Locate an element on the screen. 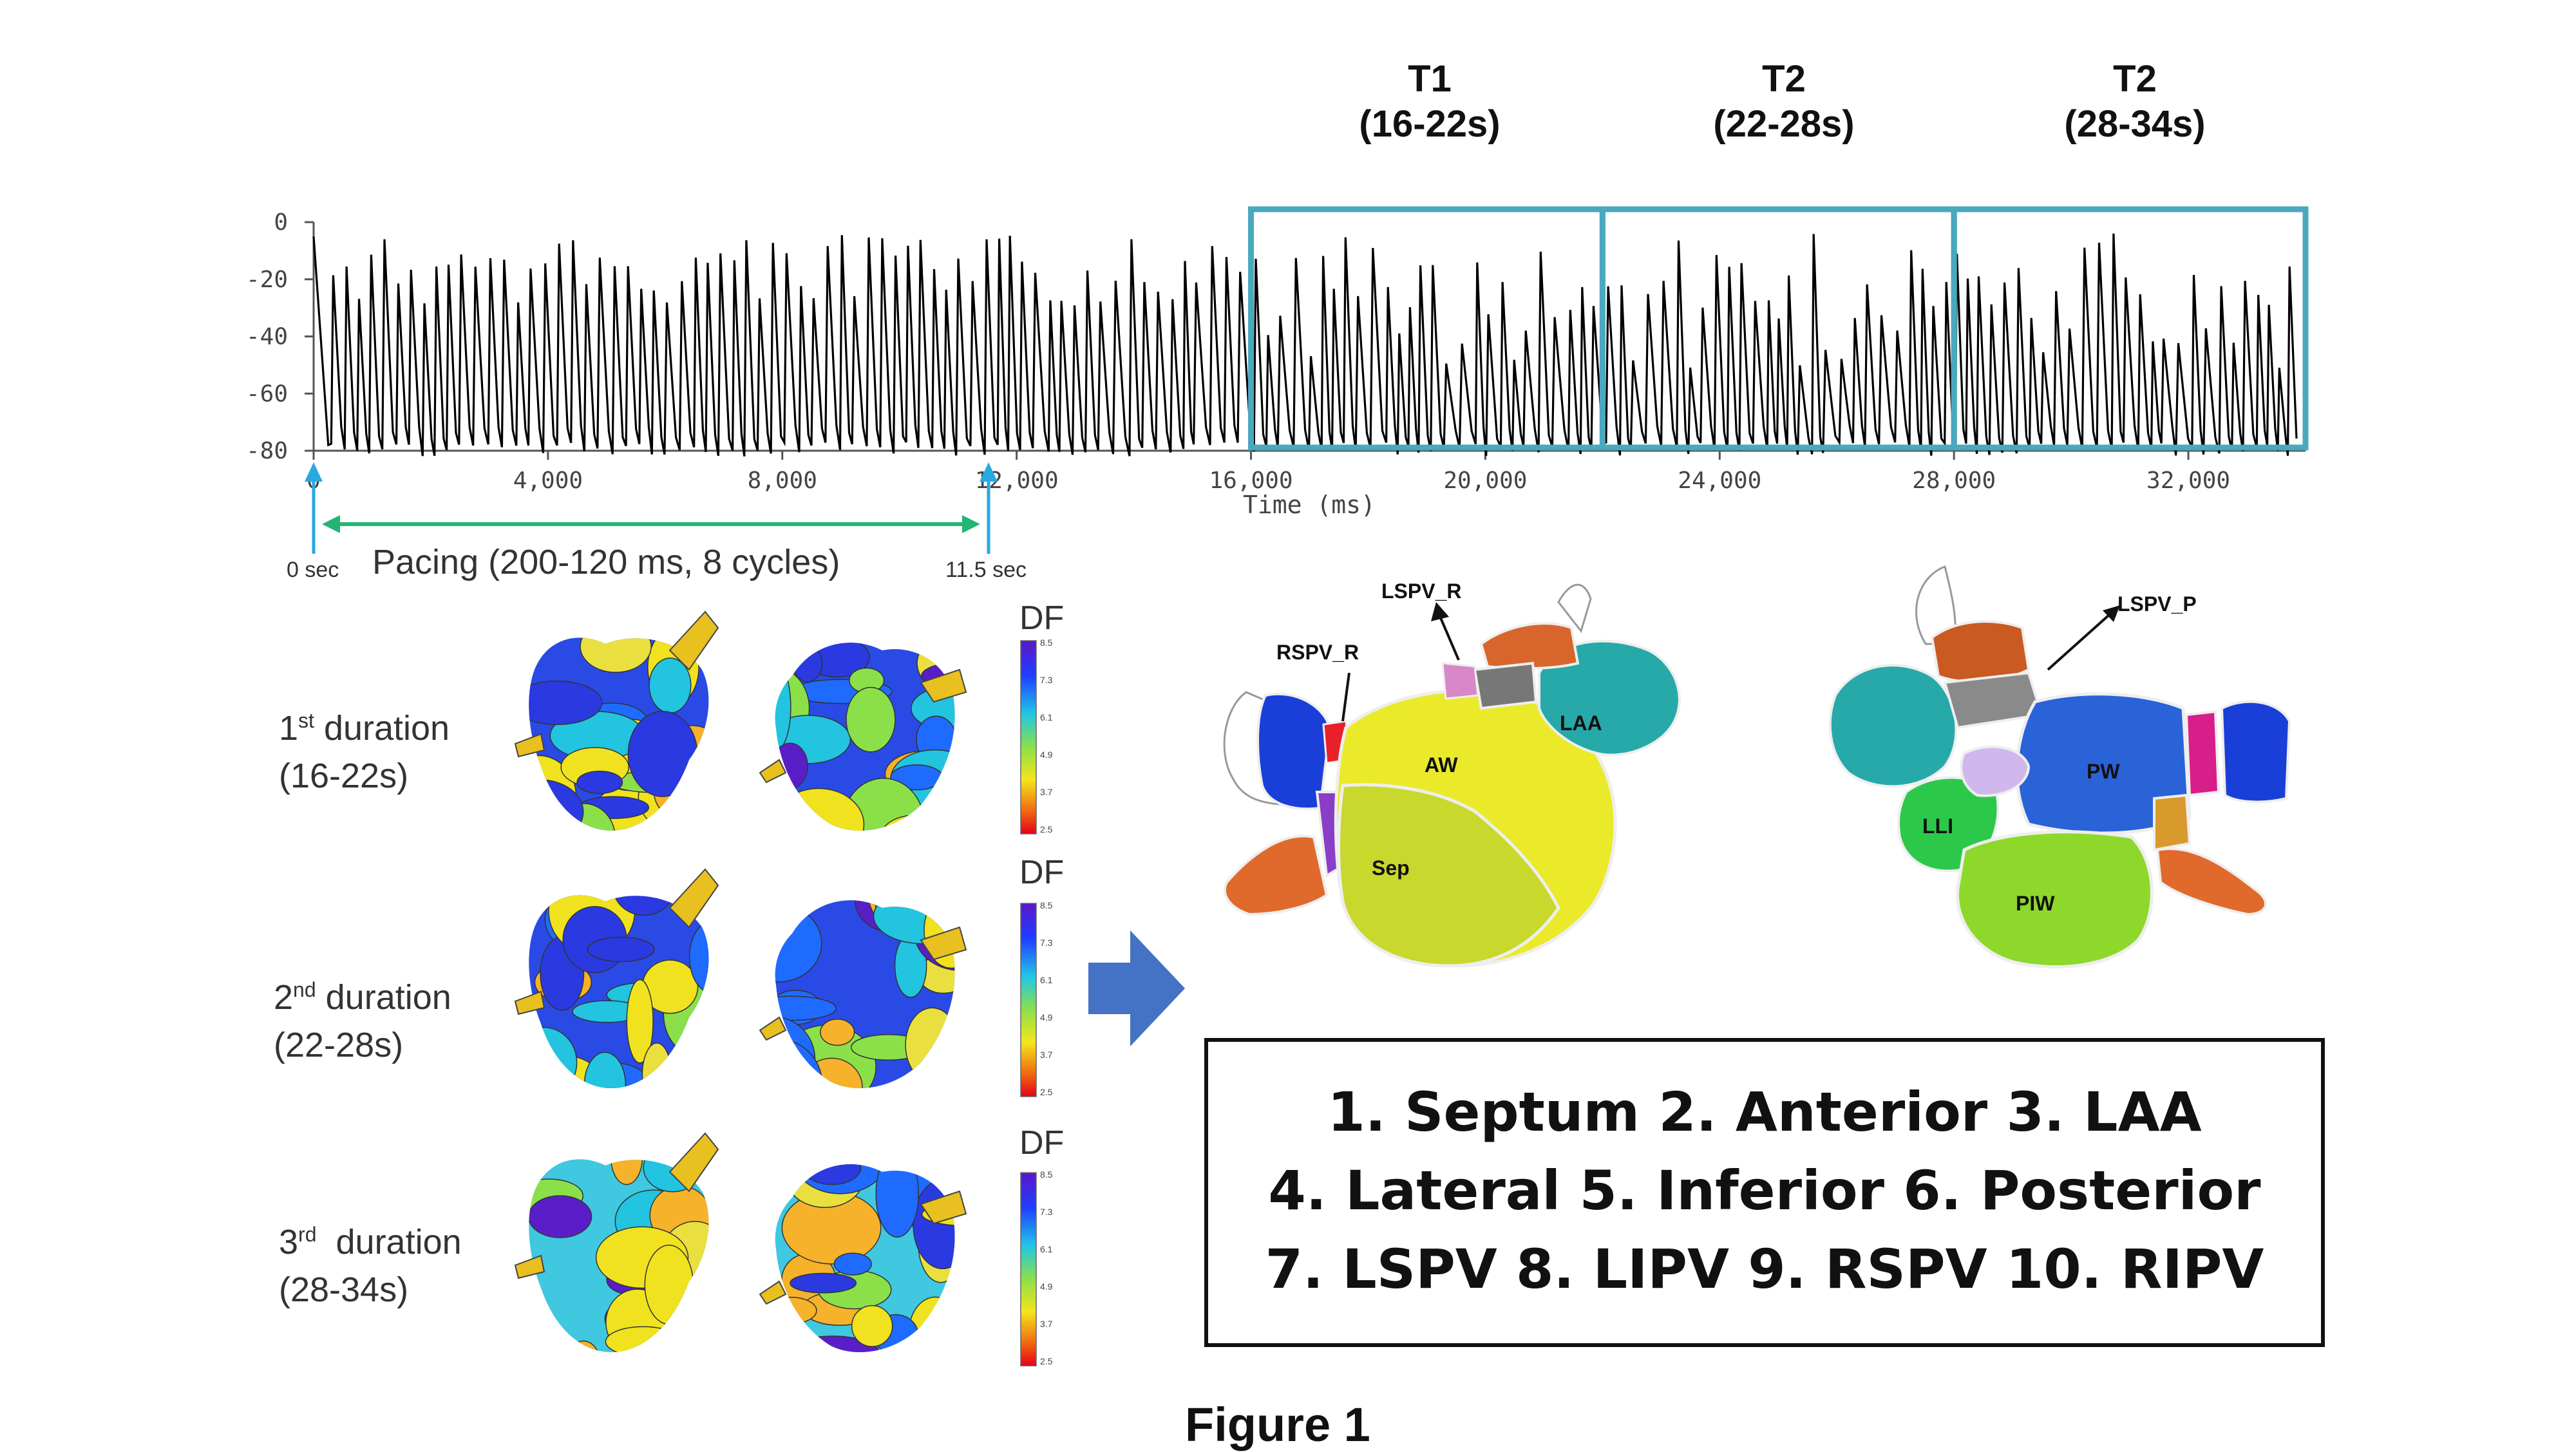  x-tick-label: 8,000 is located at coordinates (782, 480).